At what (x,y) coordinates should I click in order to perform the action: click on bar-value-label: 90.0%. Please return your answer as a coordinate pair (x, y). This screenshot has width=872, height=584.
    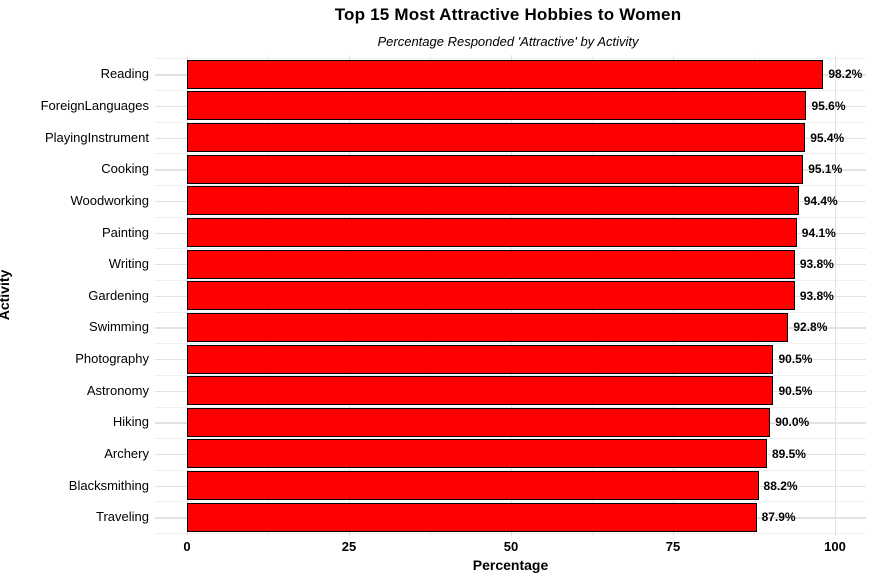
    Looking at the image, I should click on (792, 422).